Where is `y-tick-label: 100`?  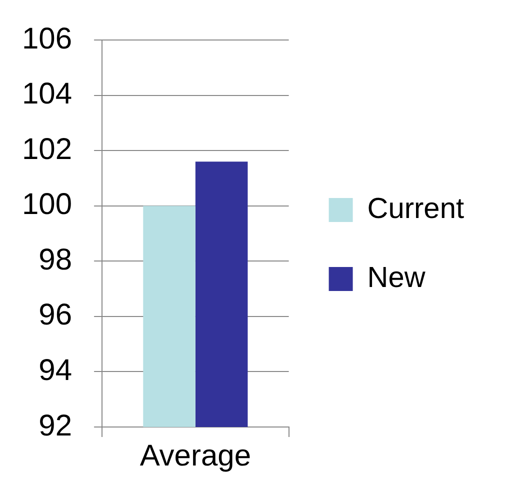
y-tick-label: 100 is located at coordinates (47, 205).